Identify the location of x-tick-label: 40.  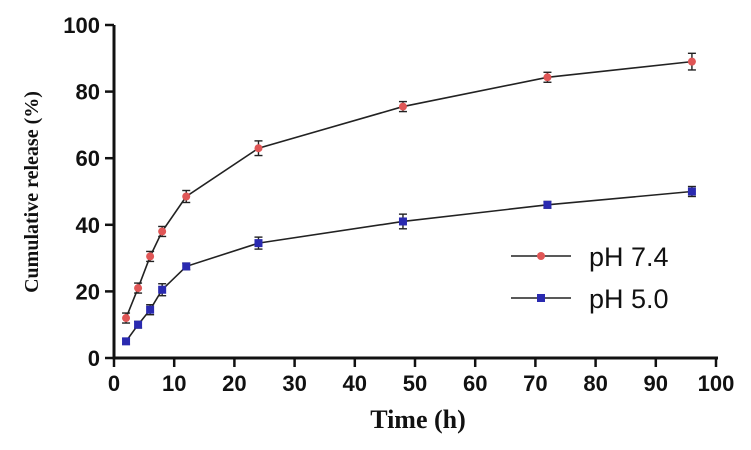
(355, 383).